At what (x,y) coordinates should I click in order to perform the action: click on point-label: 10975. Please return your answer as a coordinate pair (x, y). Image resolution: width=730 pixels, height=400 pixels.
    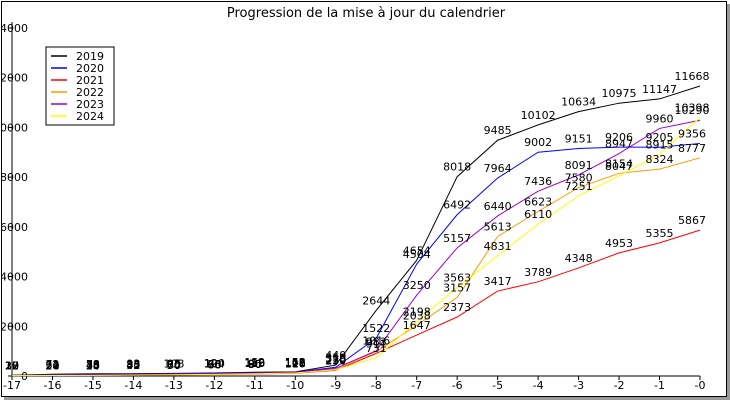
    Looking at the image, I should click on (619, 93).